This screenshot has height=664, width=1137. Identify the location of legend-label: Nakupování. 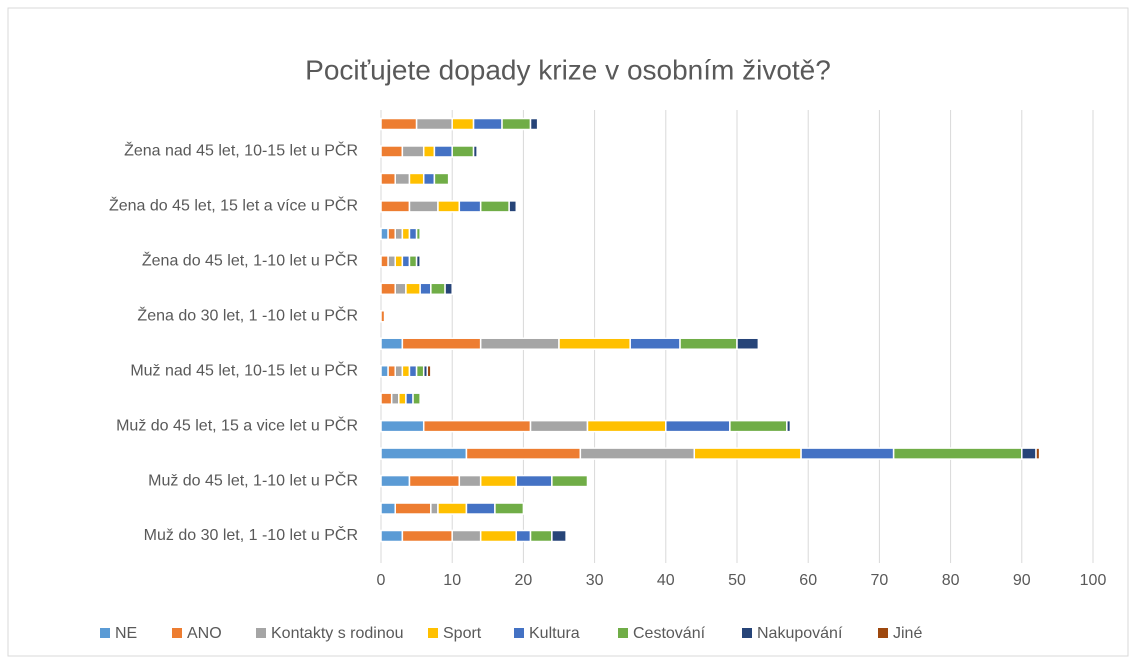
(800, 633).